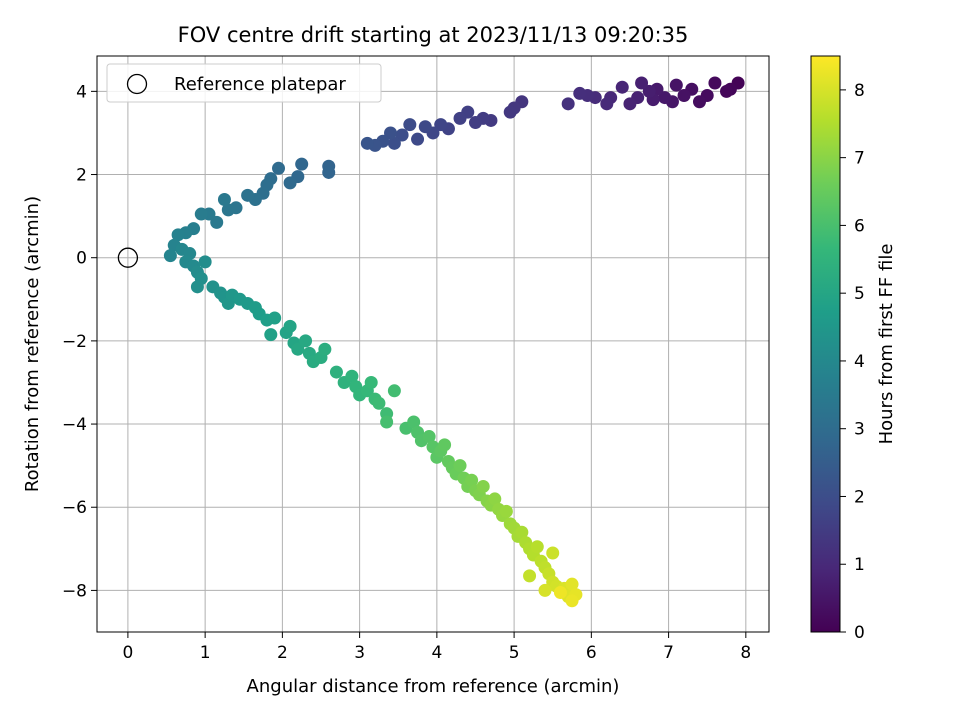 This screenshot has height=720, width=960. I want to click on legend-box, so click(244, 83).